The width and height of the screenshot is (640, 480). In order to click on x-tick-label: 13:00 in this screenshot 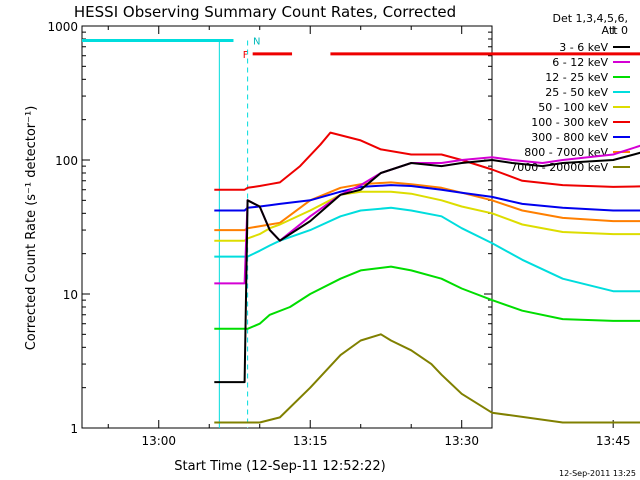, I will do `click(158, 441)`.